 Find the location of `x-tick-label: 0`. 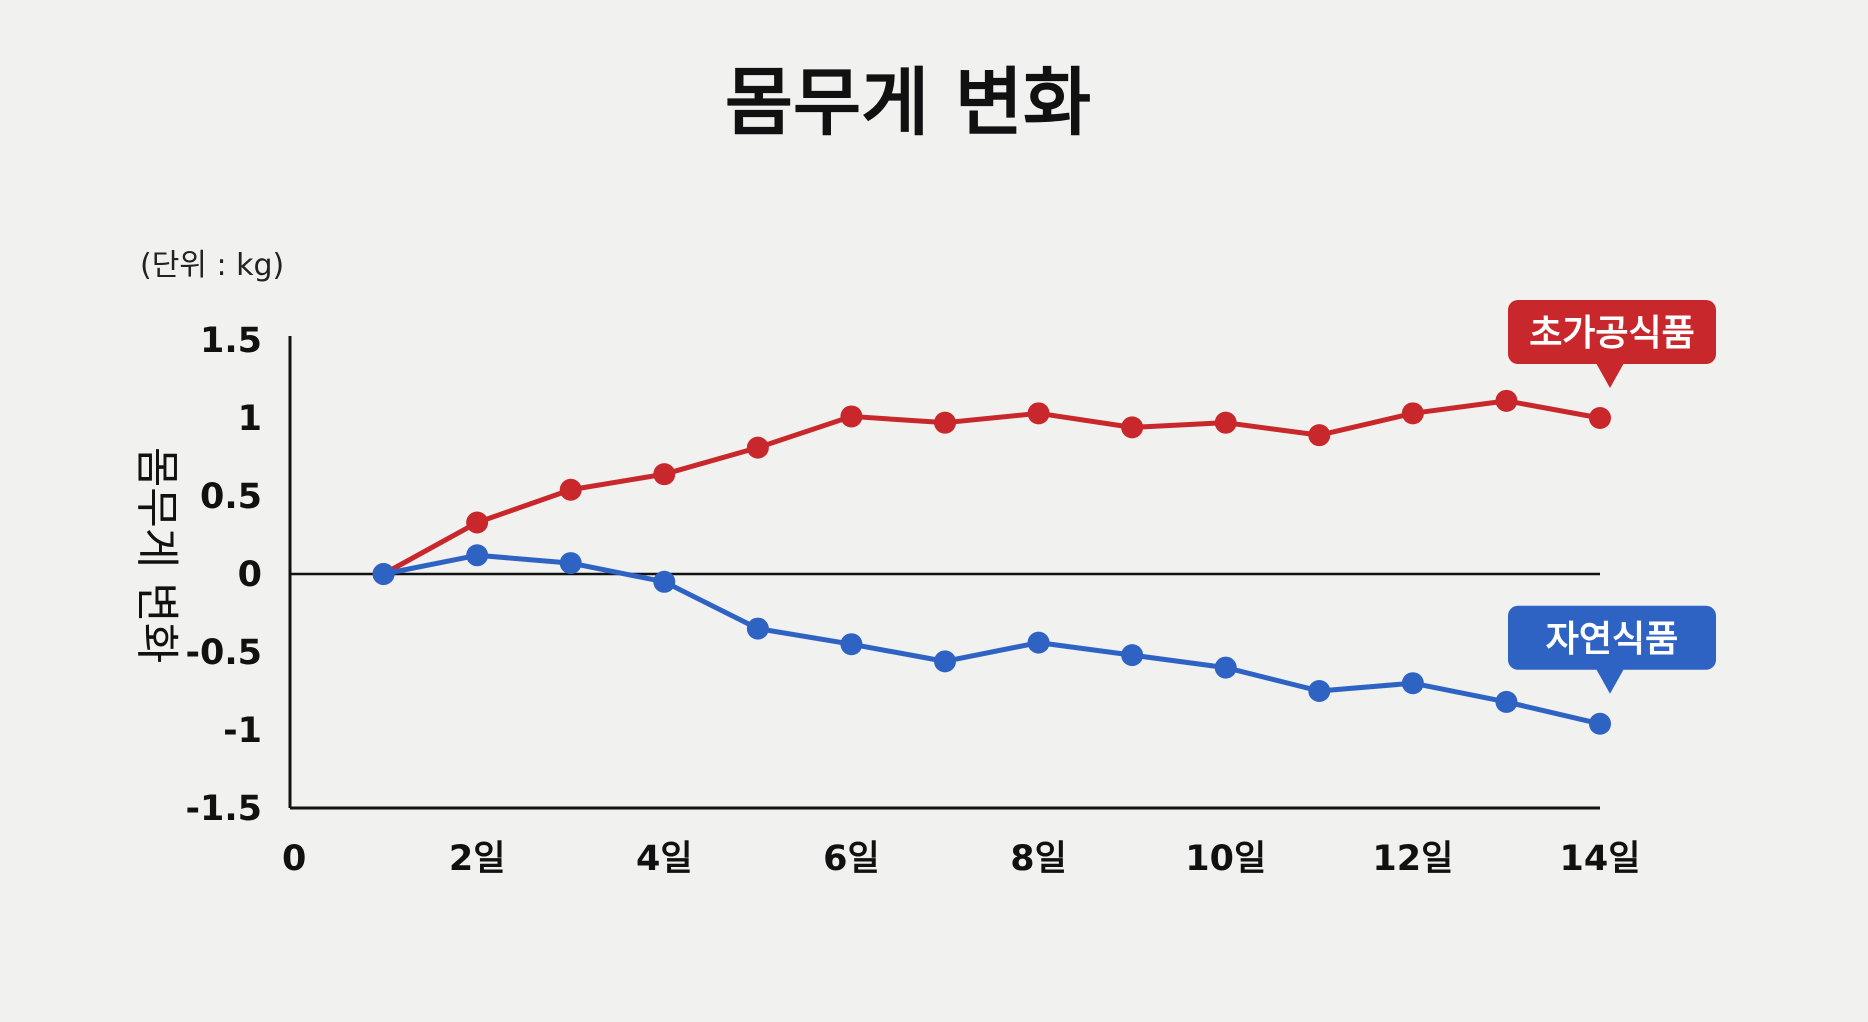

x-tick-label: 0 is located at coordinates (294, 859).